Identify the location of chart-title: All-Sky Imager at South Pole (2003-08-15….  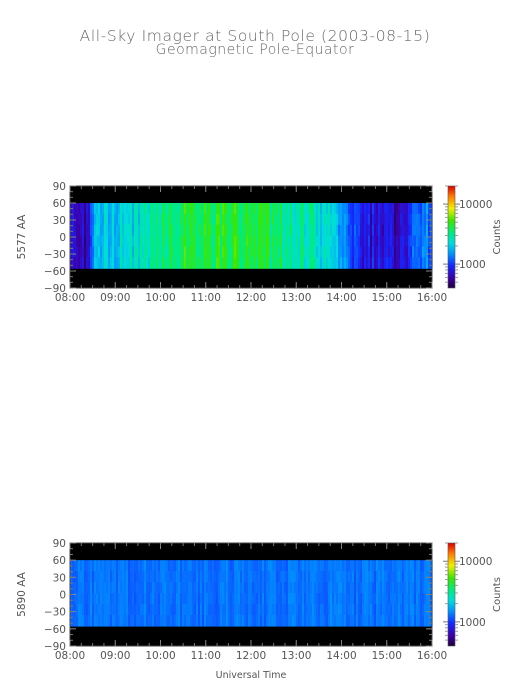
(255, 36).